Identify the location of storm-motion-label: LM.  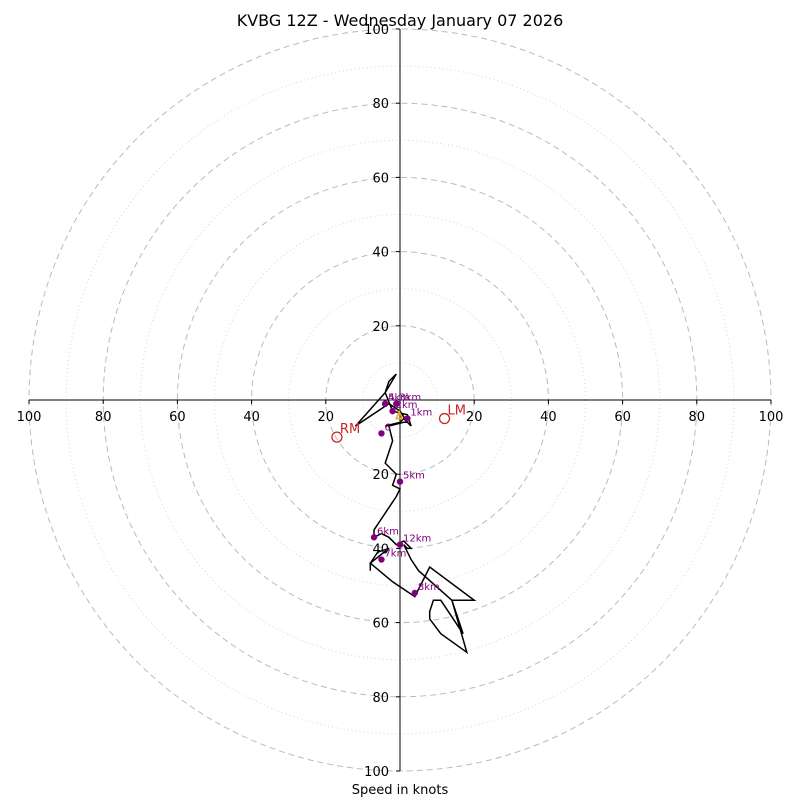
(457, 411).